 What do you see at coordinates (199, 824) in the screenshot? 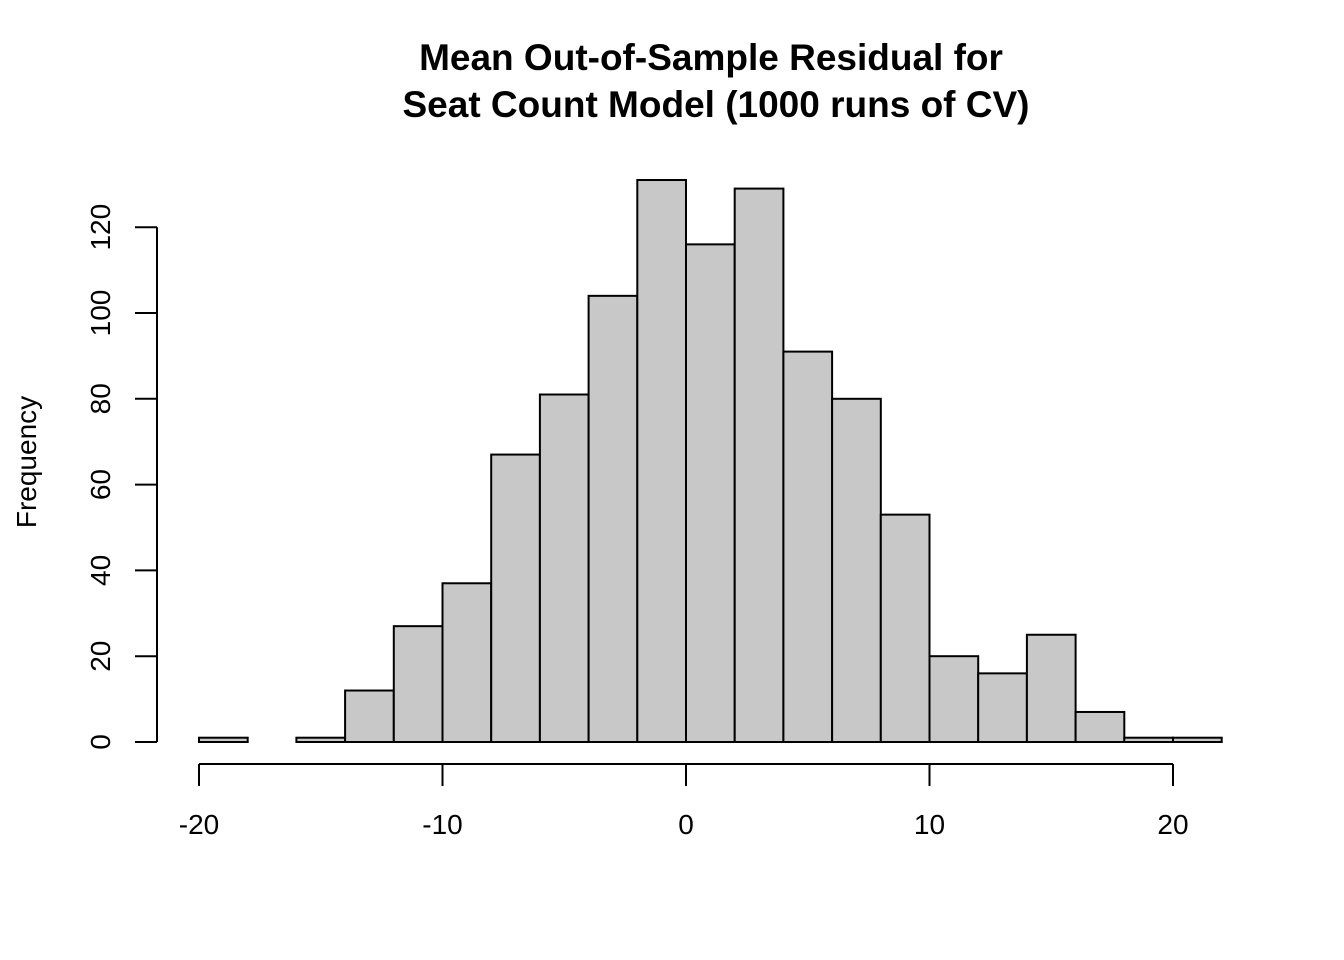
I see `x-tick-label: -20` at bounding box center [199, 824].